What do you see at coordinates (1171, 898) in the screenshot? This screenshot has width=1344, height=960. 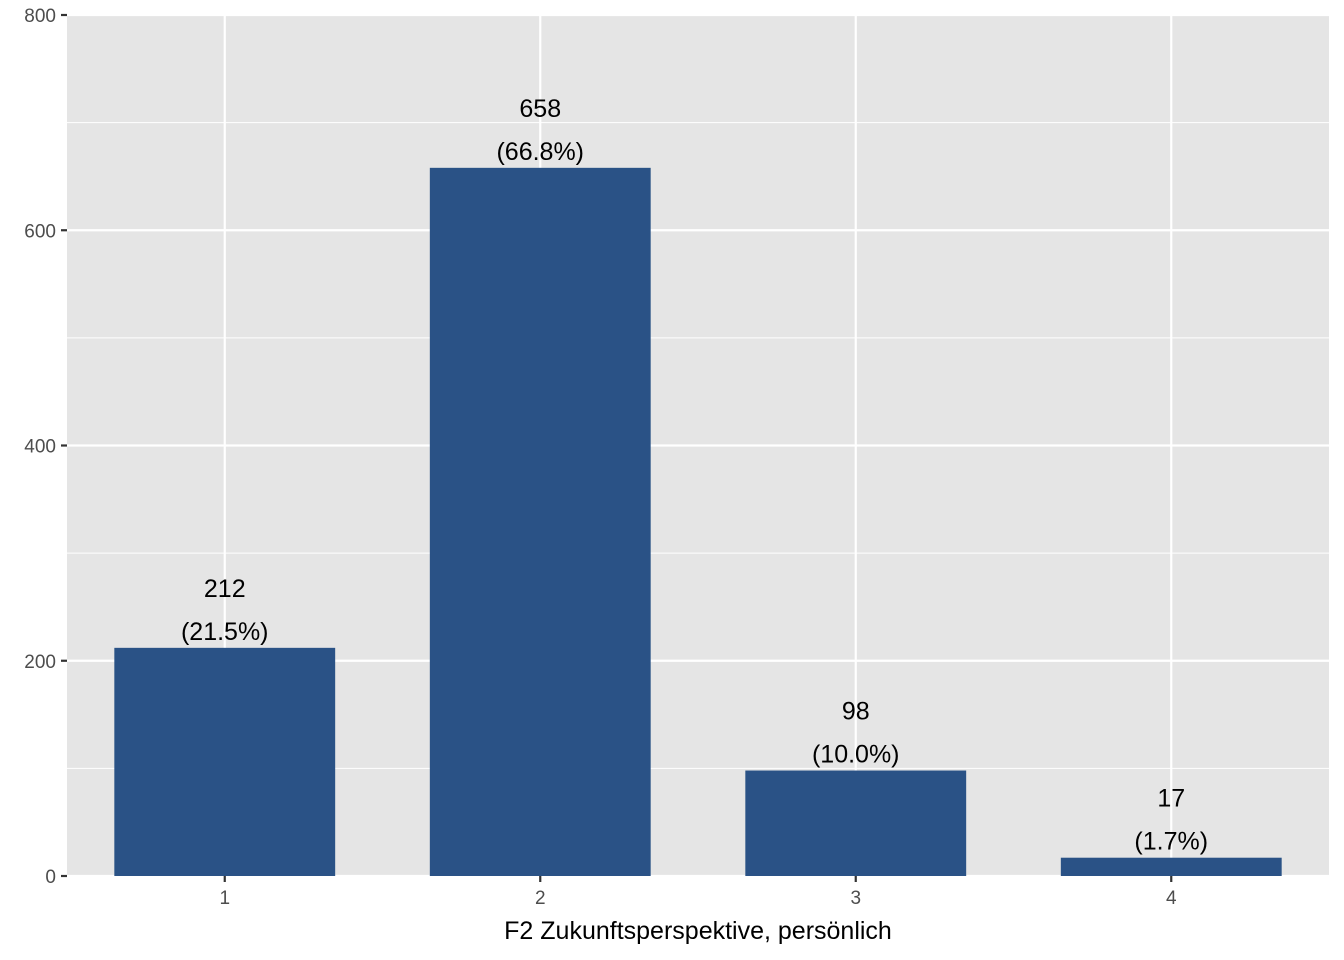 I see `x-tick-label: 4` at bounding box center [1171, 898].